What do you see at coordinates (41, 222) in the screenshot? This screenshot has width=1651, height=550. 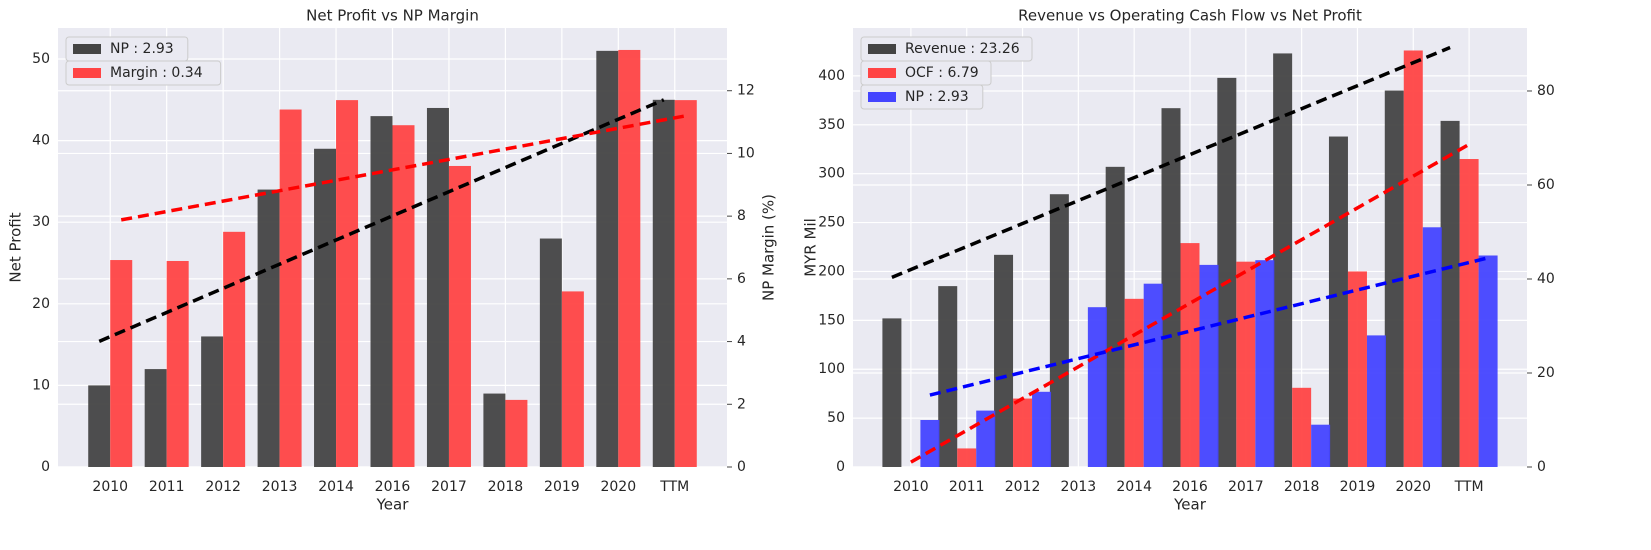 I see `y-tick-label: 30` at bounding box center [41, 222].